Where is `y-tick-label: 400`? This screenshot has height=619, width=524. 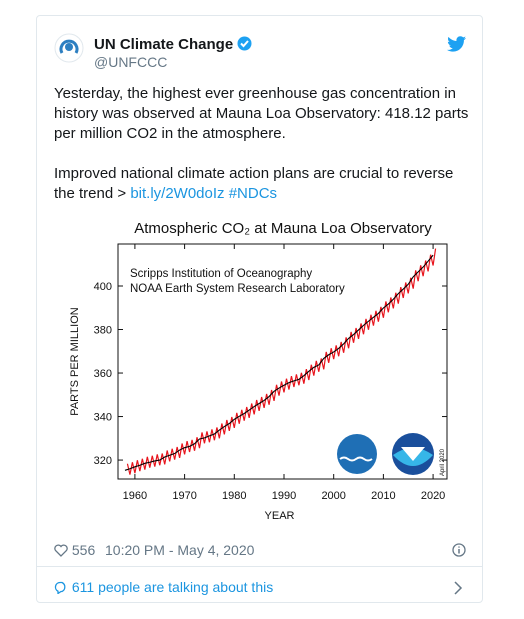 y-tick-label: 400 is located at coordinates (103, 287).